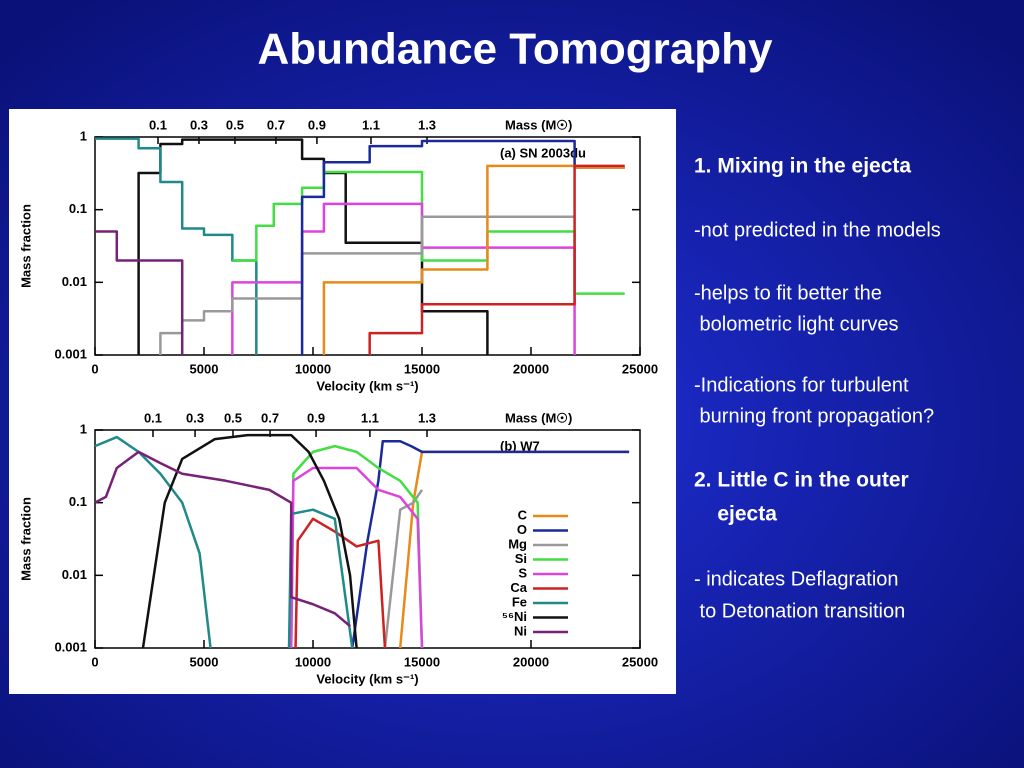 The image size is (1024, 768). Describe the element at coordinates (520, 445) in the screenshot. I see `chart-annotation: (b) W7` at that location.